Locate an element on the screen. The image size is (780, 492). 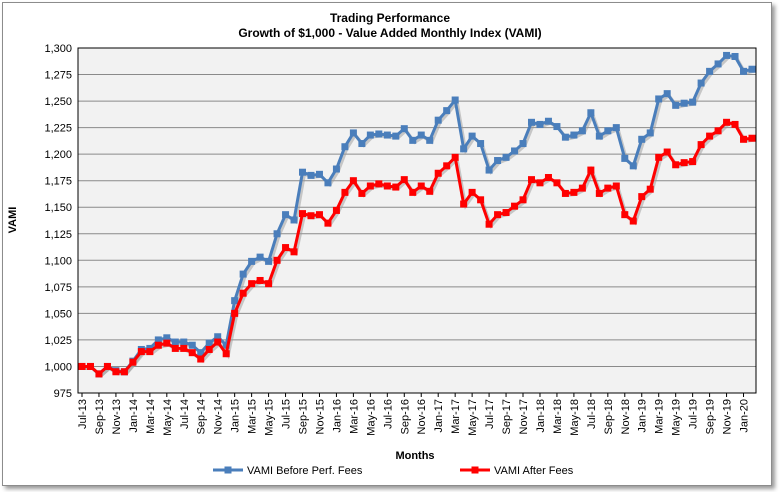
x-tick-label: Nov-14 is located at coordinates (219, 416).